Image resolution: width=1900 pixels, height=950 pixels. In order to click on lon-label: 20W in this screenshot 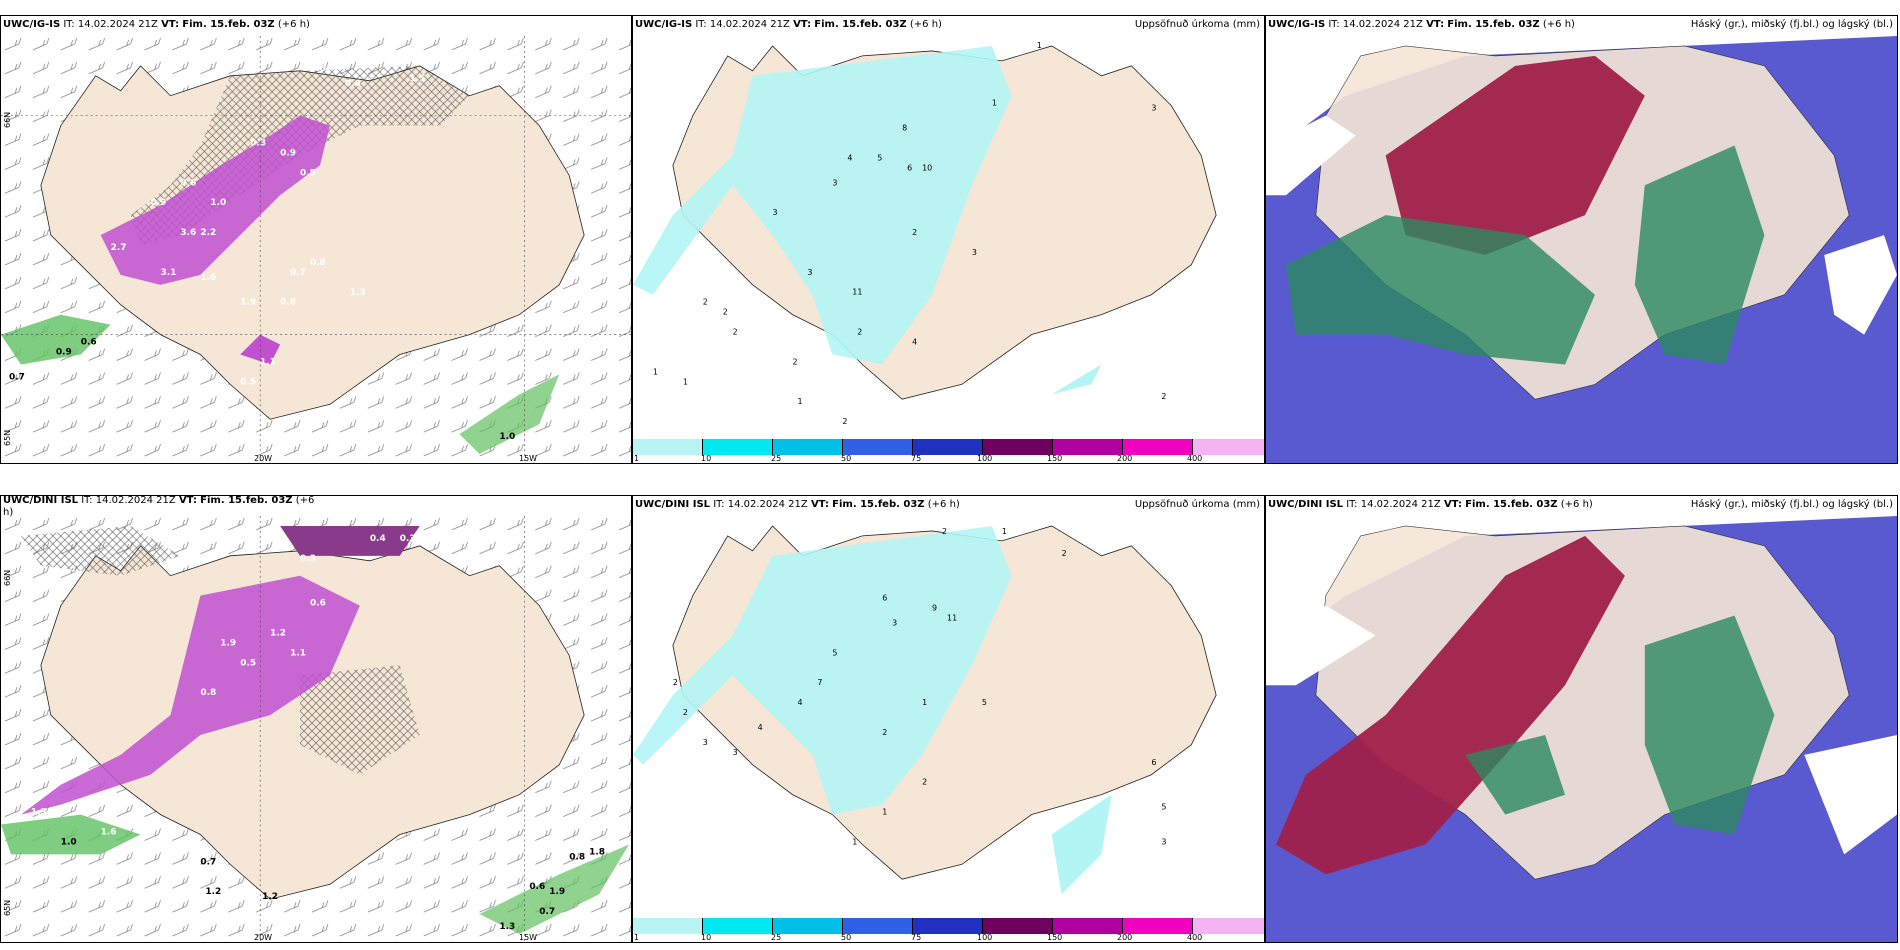, I will do `click(263, 458)`.